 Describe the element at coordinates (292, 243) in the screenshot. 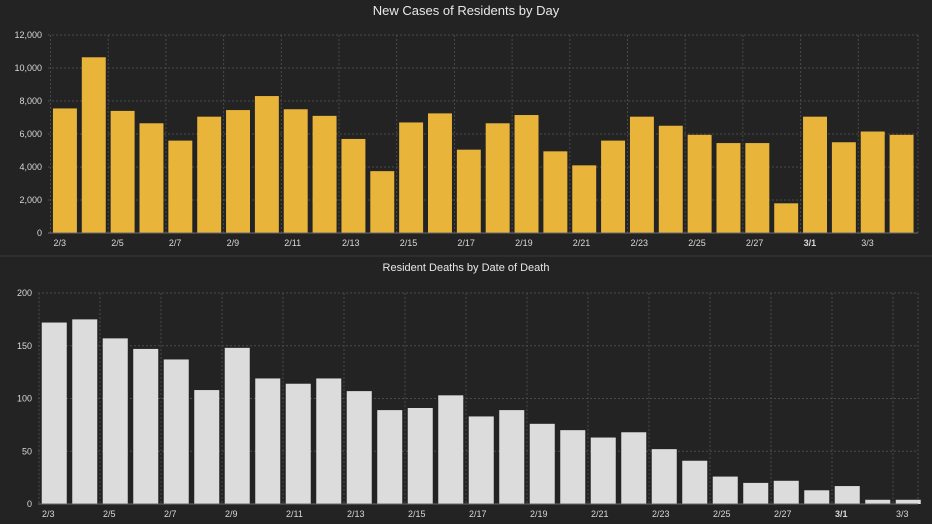

I see `x-tick-label: 2/11` at that location.